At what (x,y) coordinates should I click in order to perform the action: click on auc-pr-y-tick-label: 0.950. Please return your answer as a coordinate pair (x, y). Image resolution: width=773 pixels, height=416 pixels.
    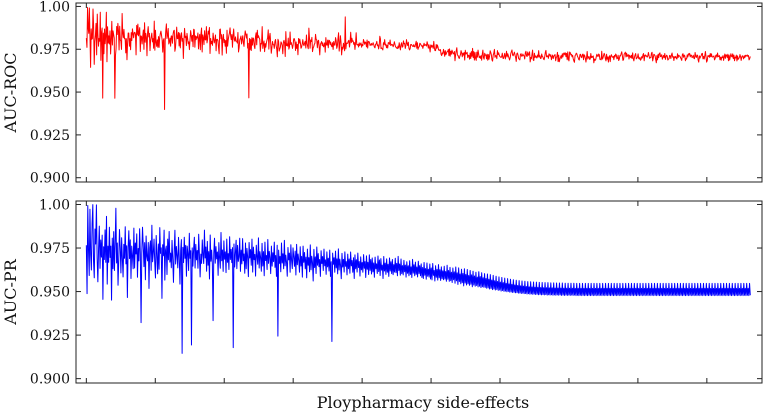
    Looking at the image, I should click on (50, 293).